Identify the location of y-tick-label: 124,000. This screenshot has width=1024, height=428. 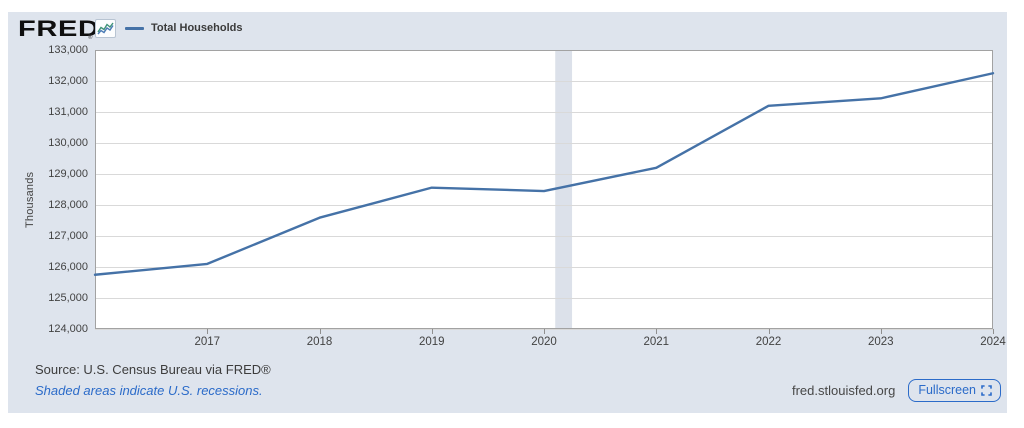
(68, 329).